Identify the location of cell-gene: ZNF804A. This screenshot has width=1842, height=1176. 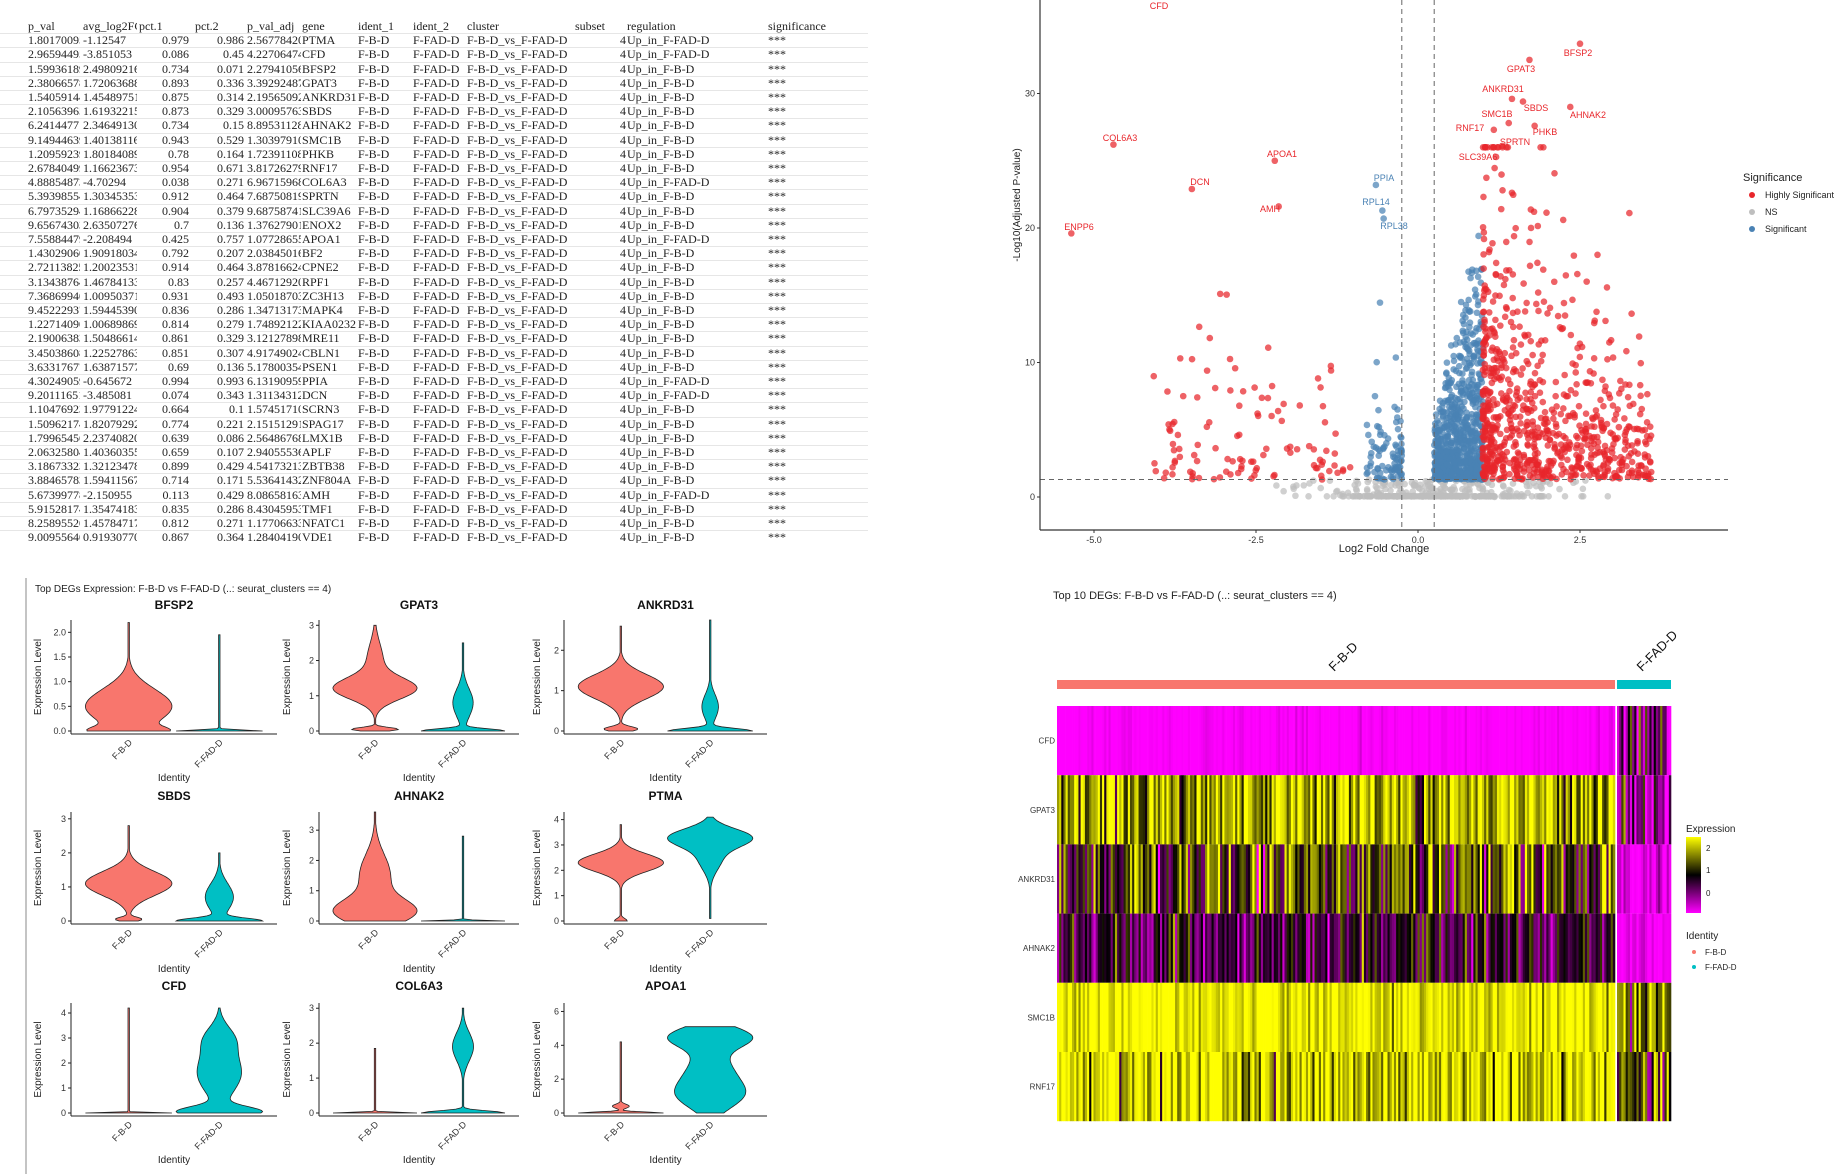
(327, 480).